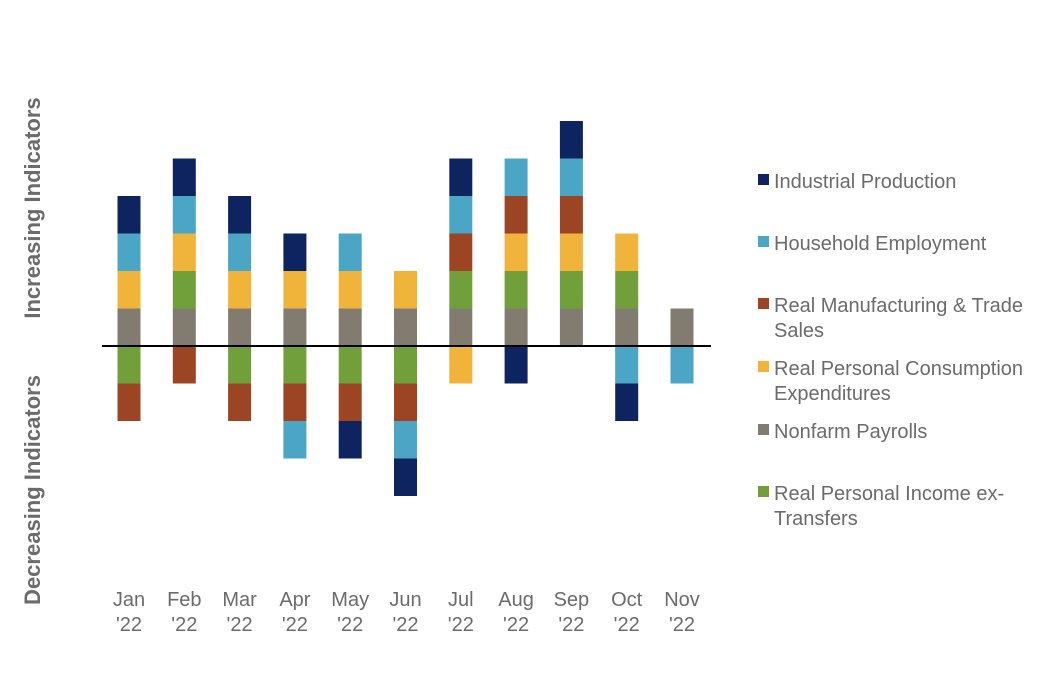  I want to click on bar-segment-industrial-jun, so click(405, 477).